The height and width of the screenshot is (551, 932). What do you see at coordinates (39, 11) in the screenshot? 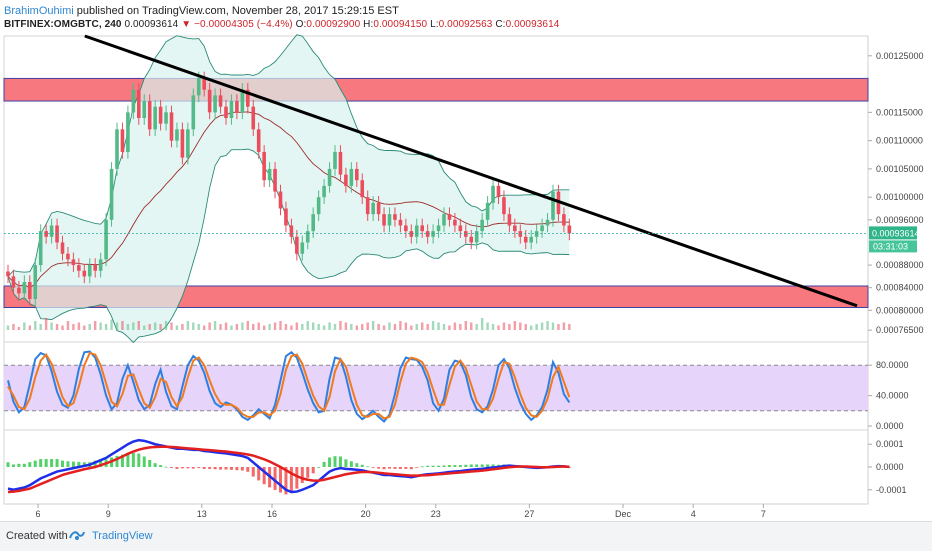
I see `author-link: BrahimOuhimi` at bounding box center [39, 11].